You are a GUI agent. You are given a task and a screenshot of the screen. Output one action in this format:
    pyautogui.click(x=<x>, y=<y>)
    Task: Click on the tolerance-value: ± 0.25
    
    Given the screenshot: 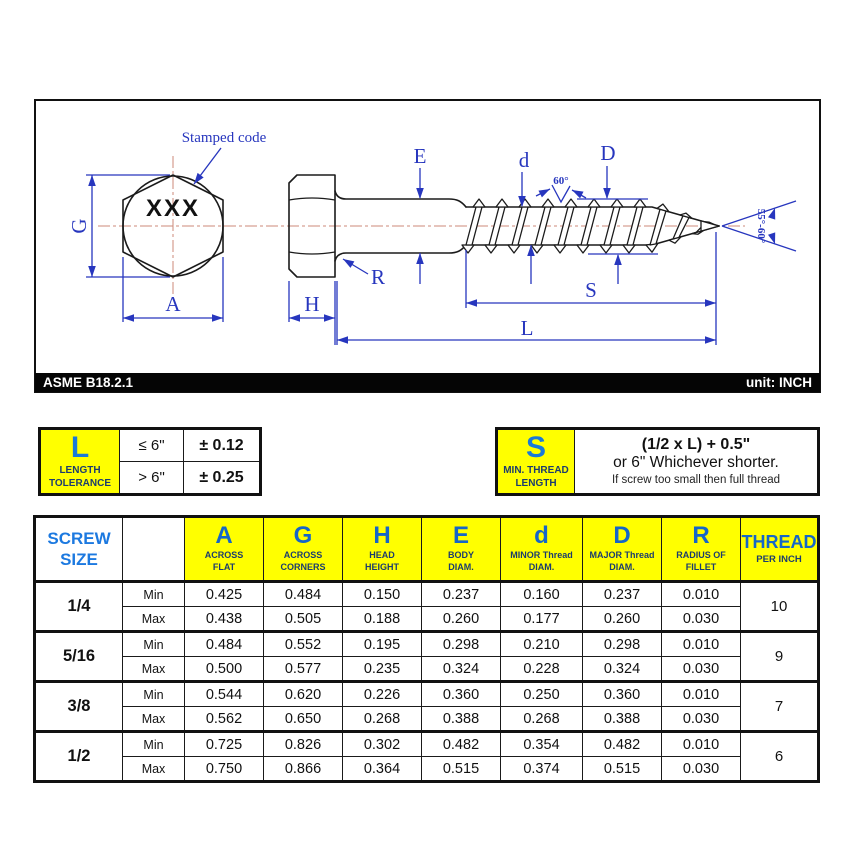 What is the action you would take?
    pyautogui.click(x=222, y=478)
    